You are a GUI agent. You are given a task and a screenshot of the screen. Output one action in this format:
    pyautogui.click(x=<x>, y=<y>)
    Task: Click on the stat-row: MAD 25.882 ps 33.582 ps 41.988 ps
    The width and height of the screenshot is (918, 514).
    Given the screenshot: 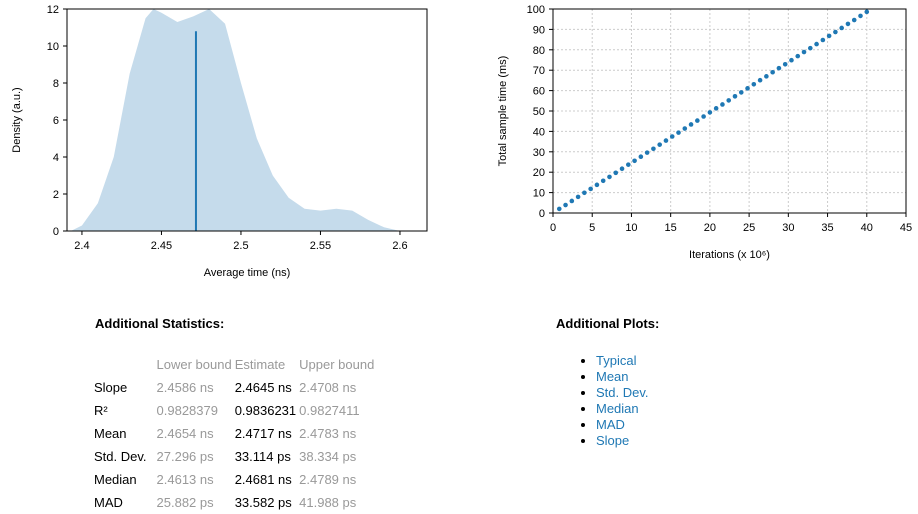 What is the action you would take?
    pyautogui.click(x=235, y=502)
    